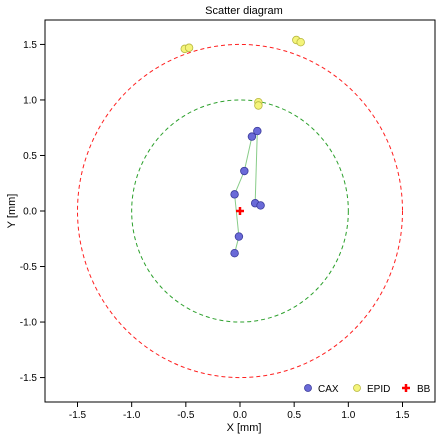 The height and width of the screenshot is (441, 444). What do you see at coordinates (357, 388) in the screenshot?
I see `legend-marker-epid` at bounding box center [357, 388].